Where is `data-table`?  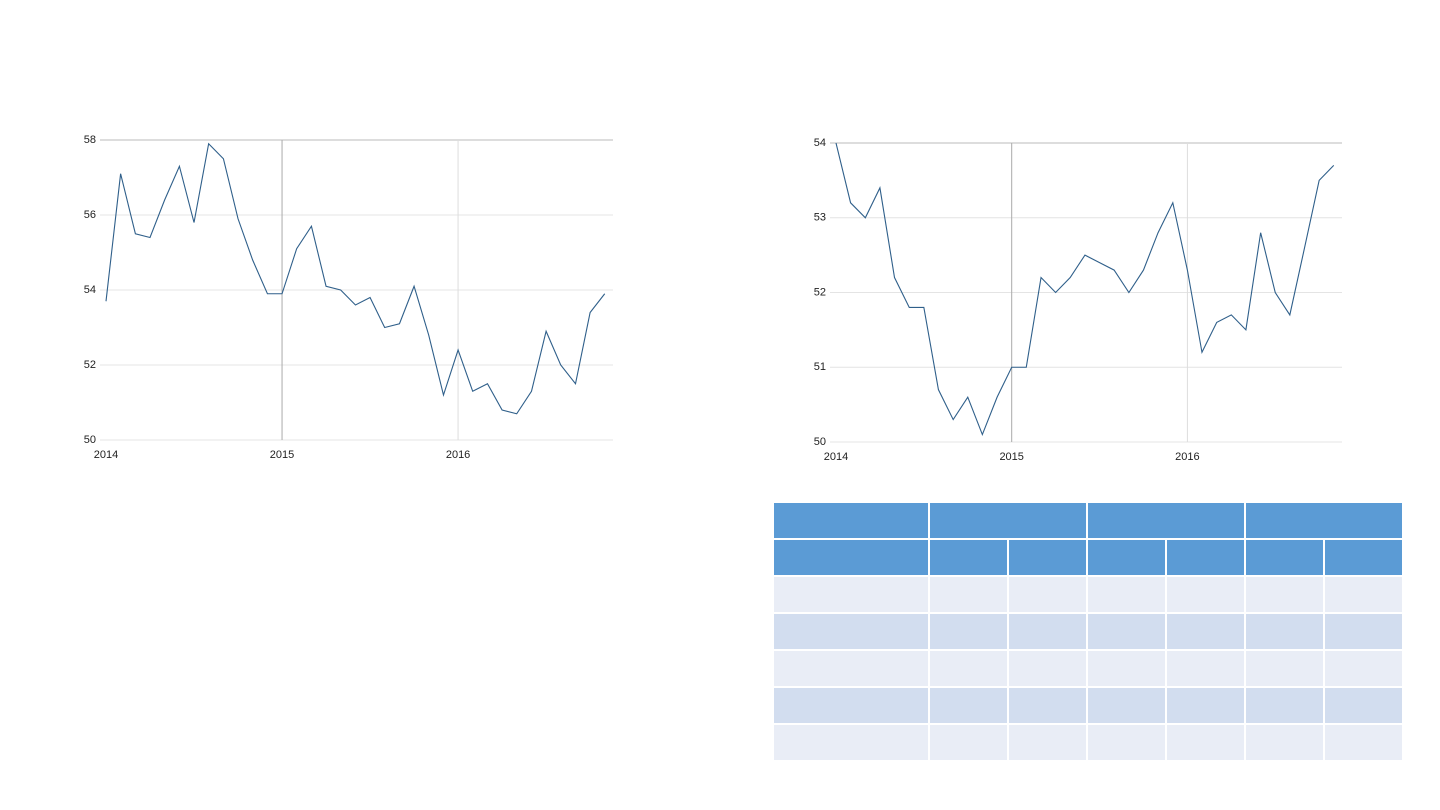
data-table is located at coordinates (1088, 631).